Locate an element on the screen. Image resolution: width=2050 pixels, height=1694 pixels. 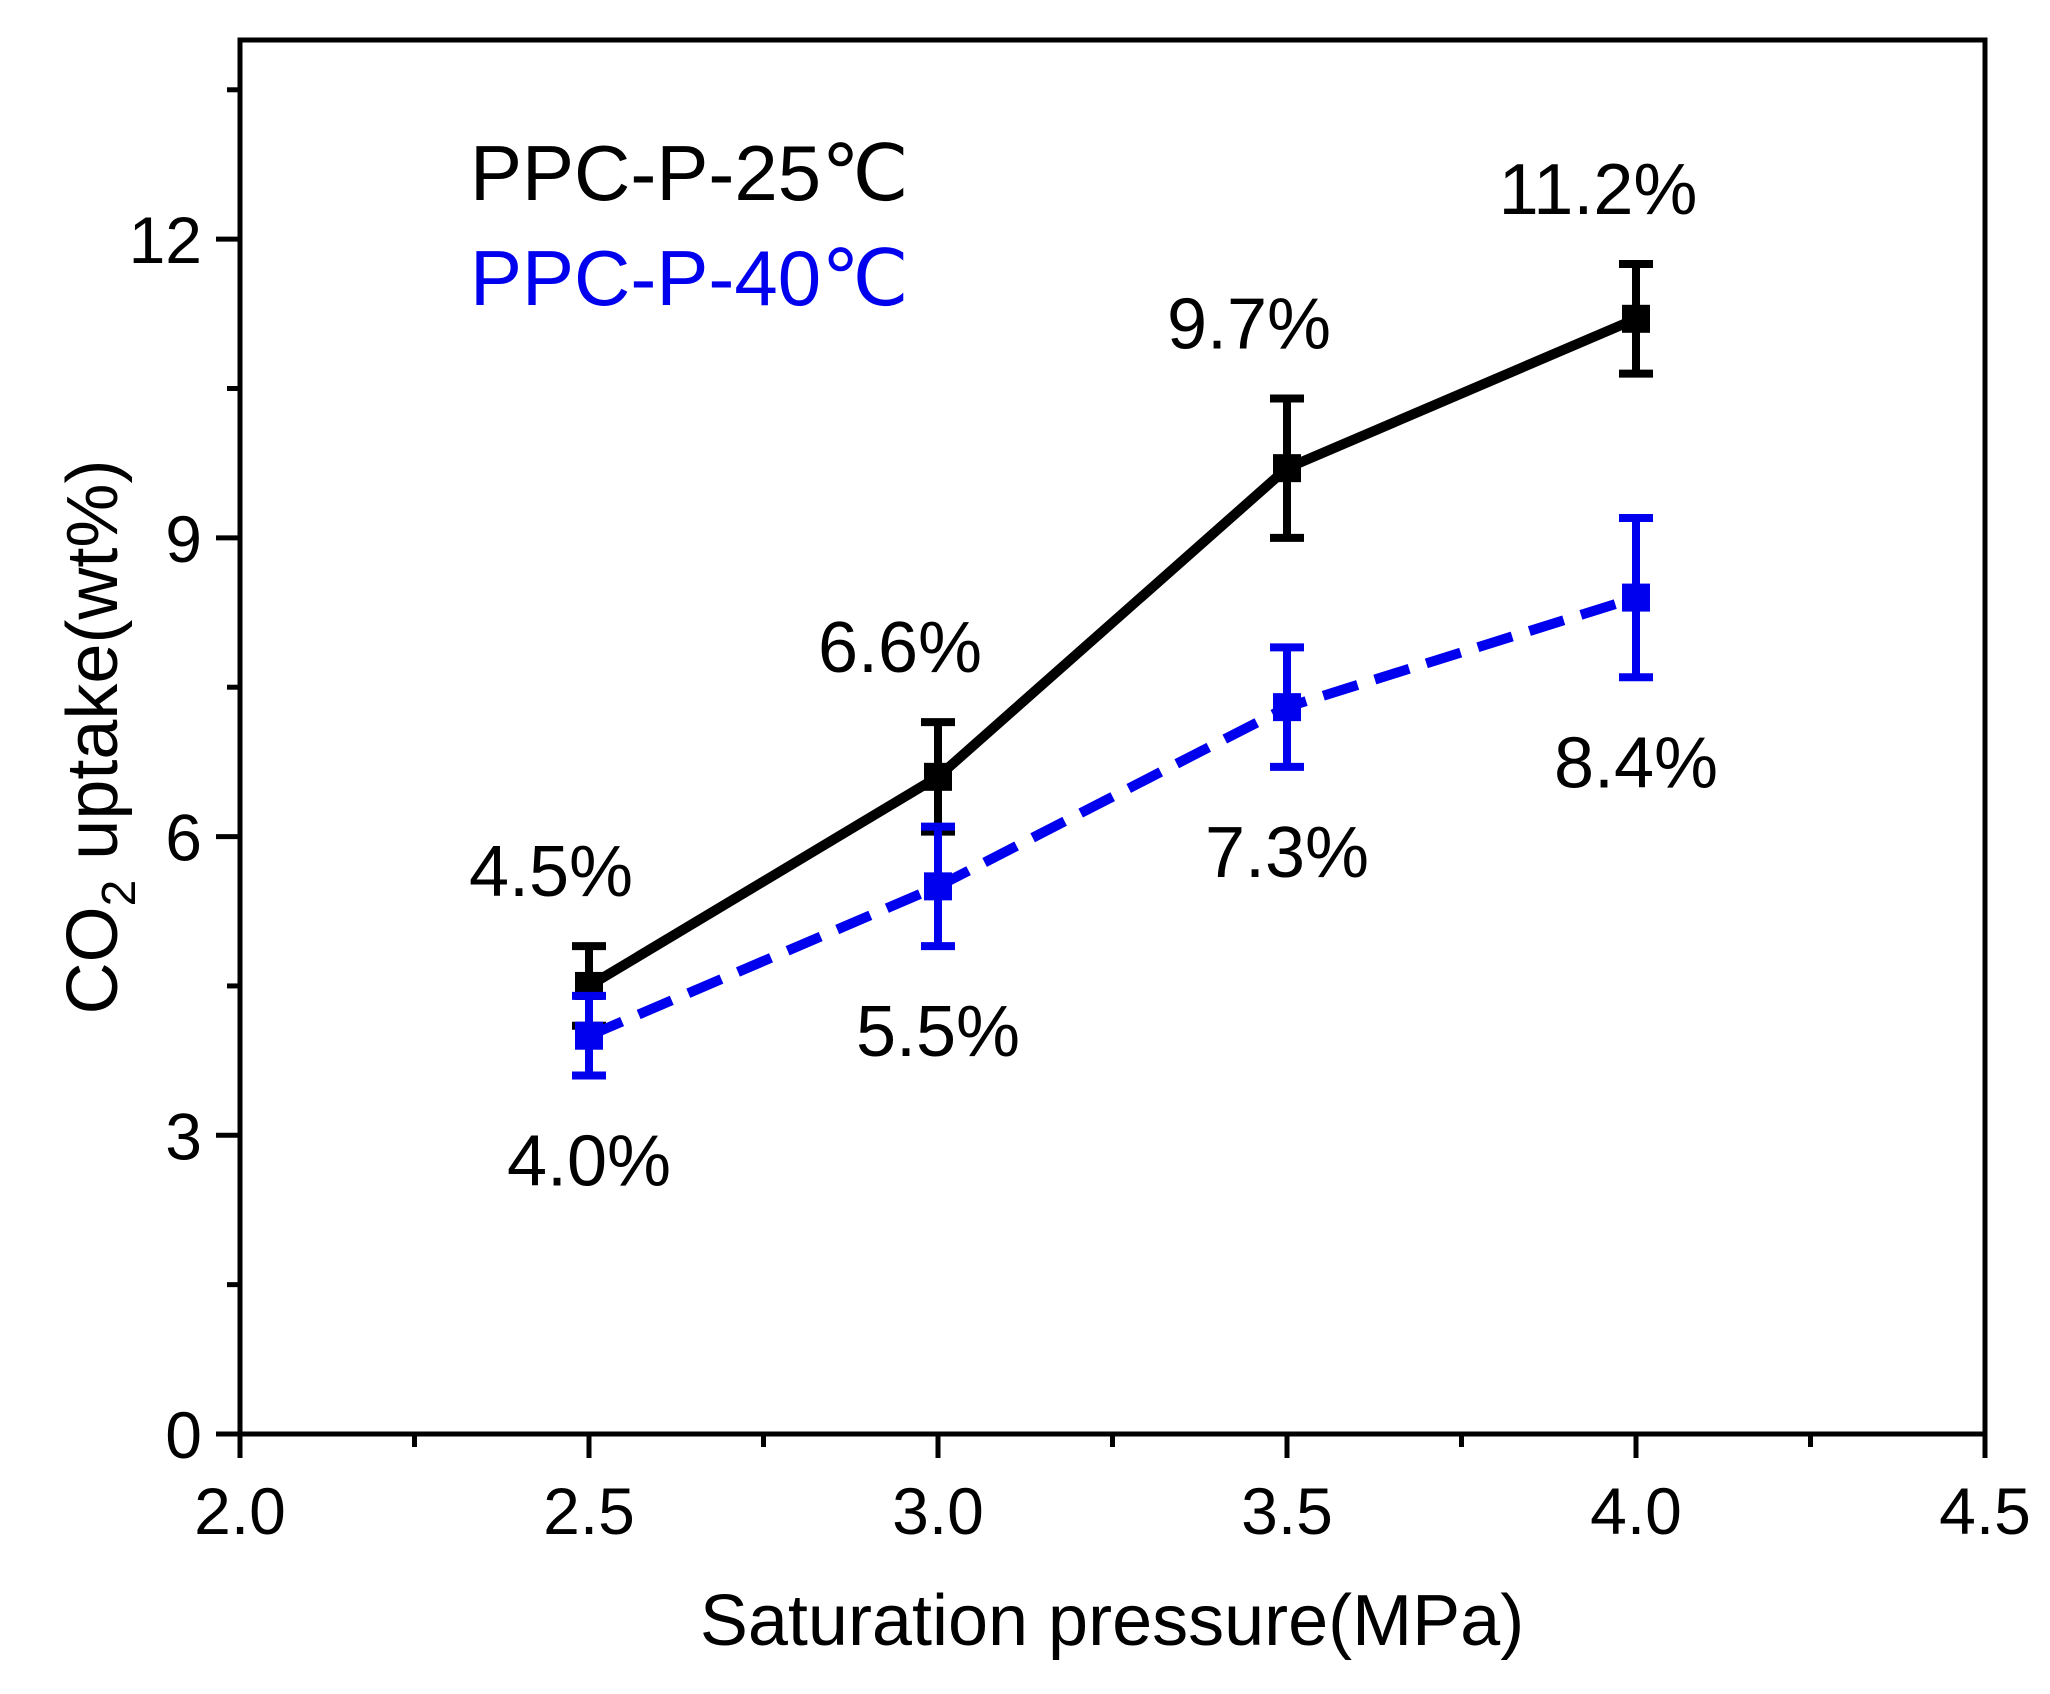
data-label: 7.3% is located at coordinates (1287, 853).